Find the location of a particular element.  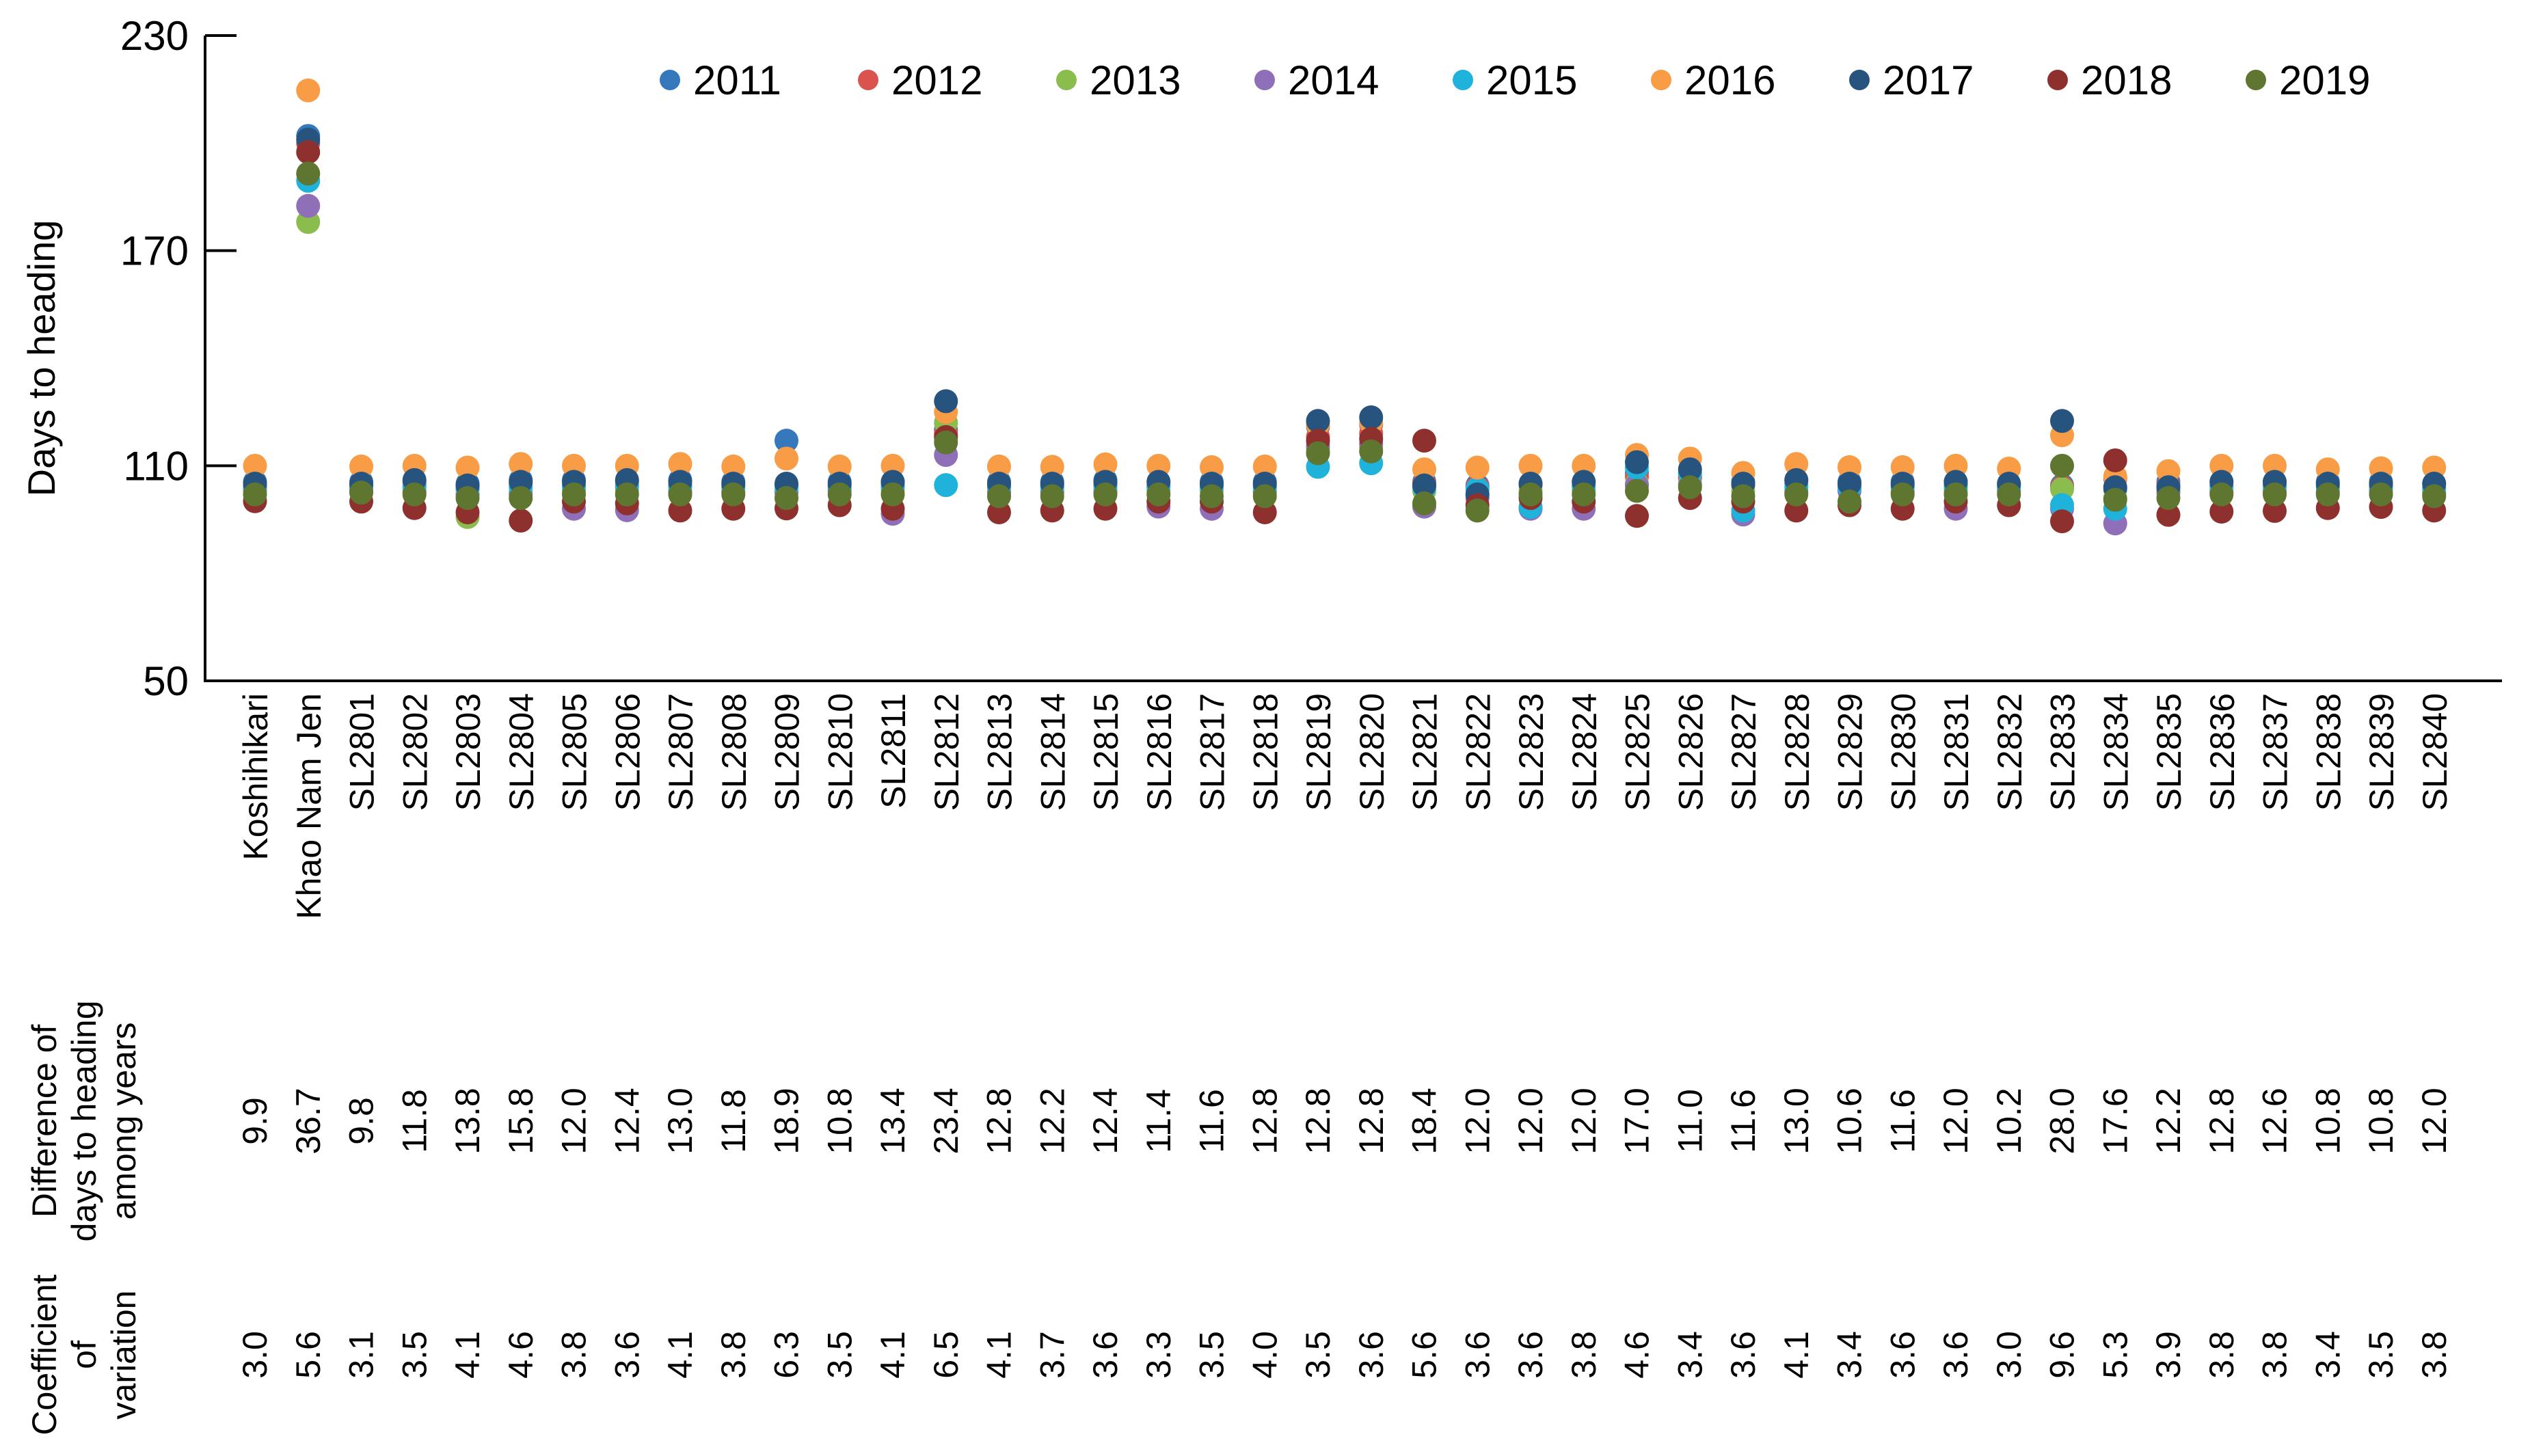

point-SL2813-2019 is located at coordinates (999, 497).